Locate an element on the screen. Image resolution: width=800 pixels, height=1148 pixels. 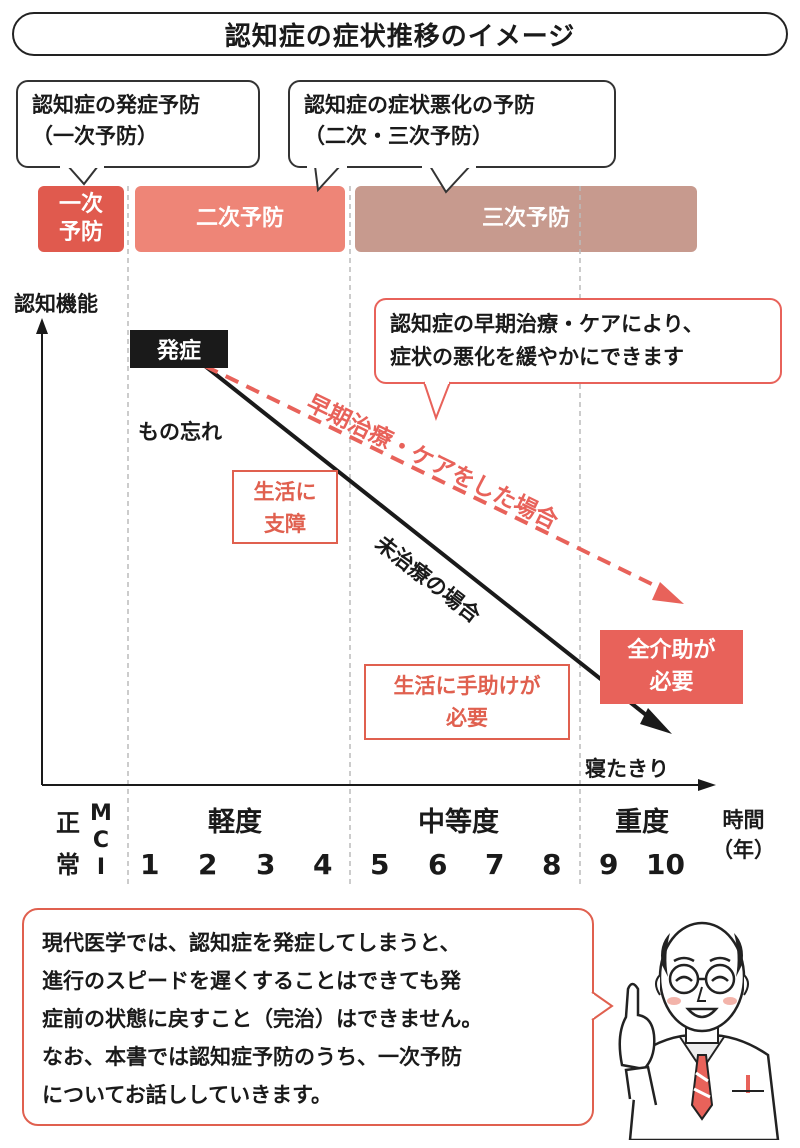
care-callout-tail is located at coordinates (437, 400).